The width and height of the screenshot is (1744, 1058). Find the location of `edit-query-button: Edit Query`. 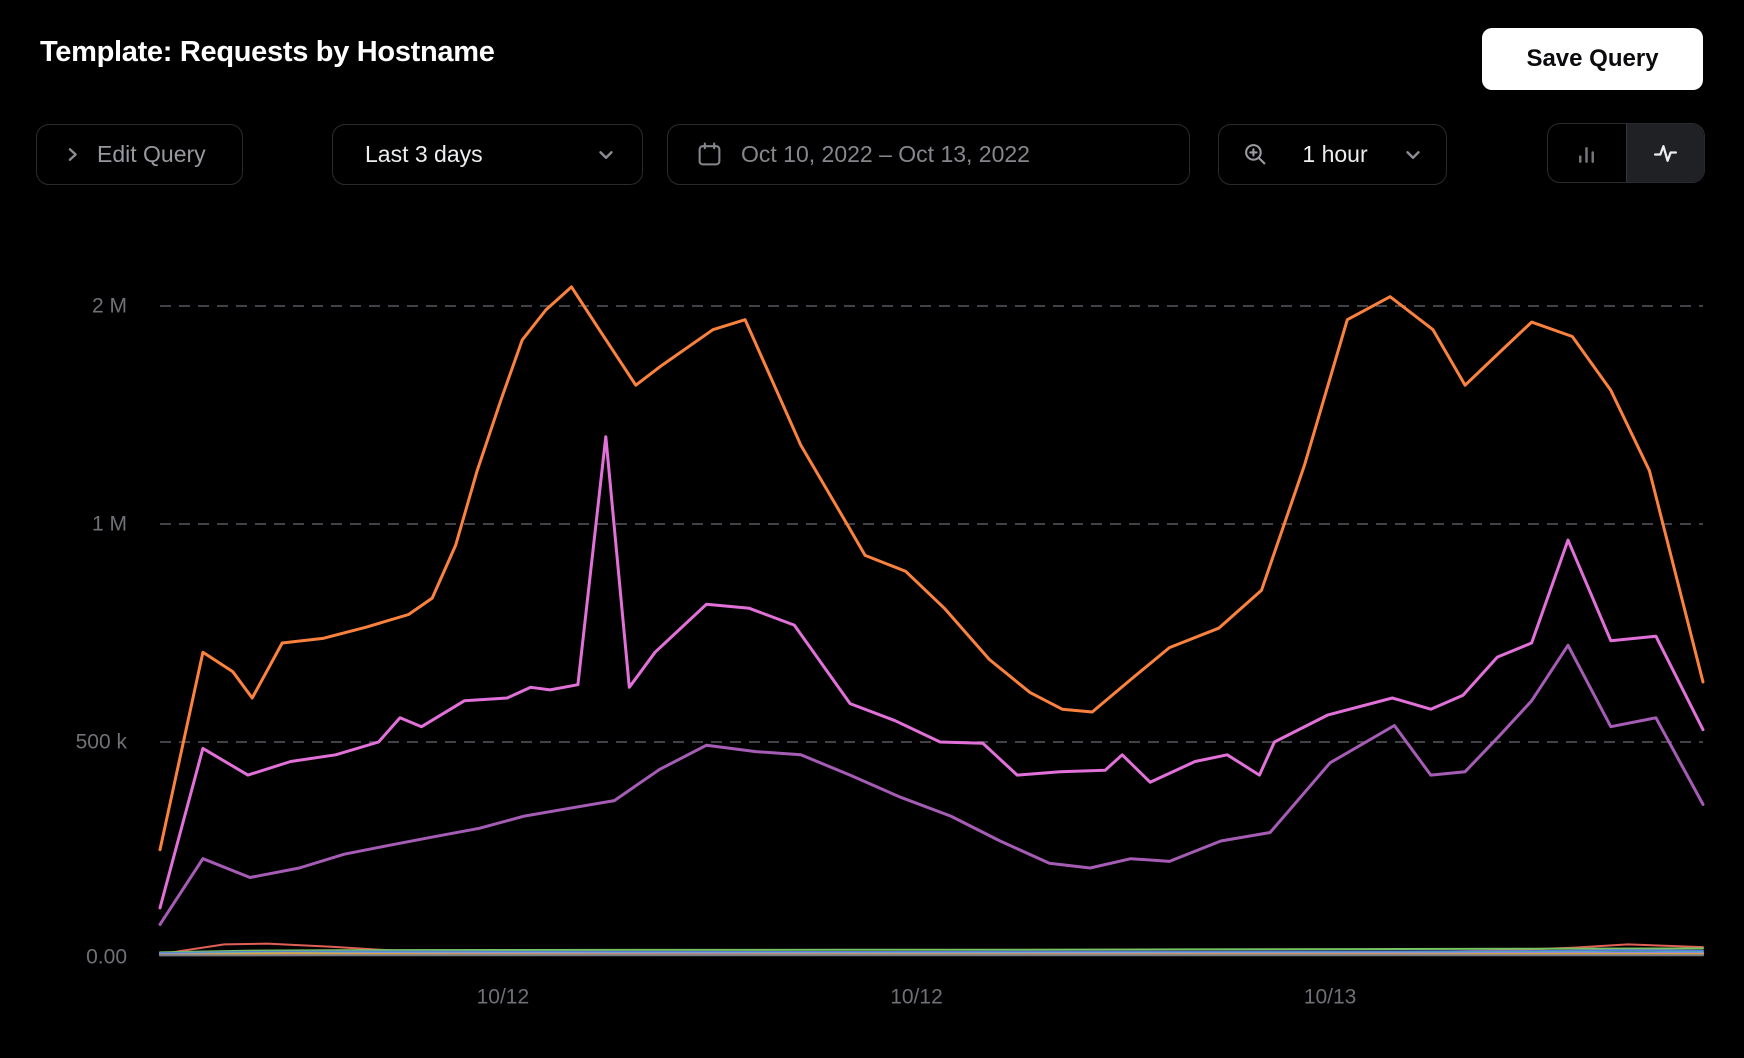

edit-query-button: Edit Query is located at coordinates (139, 154).